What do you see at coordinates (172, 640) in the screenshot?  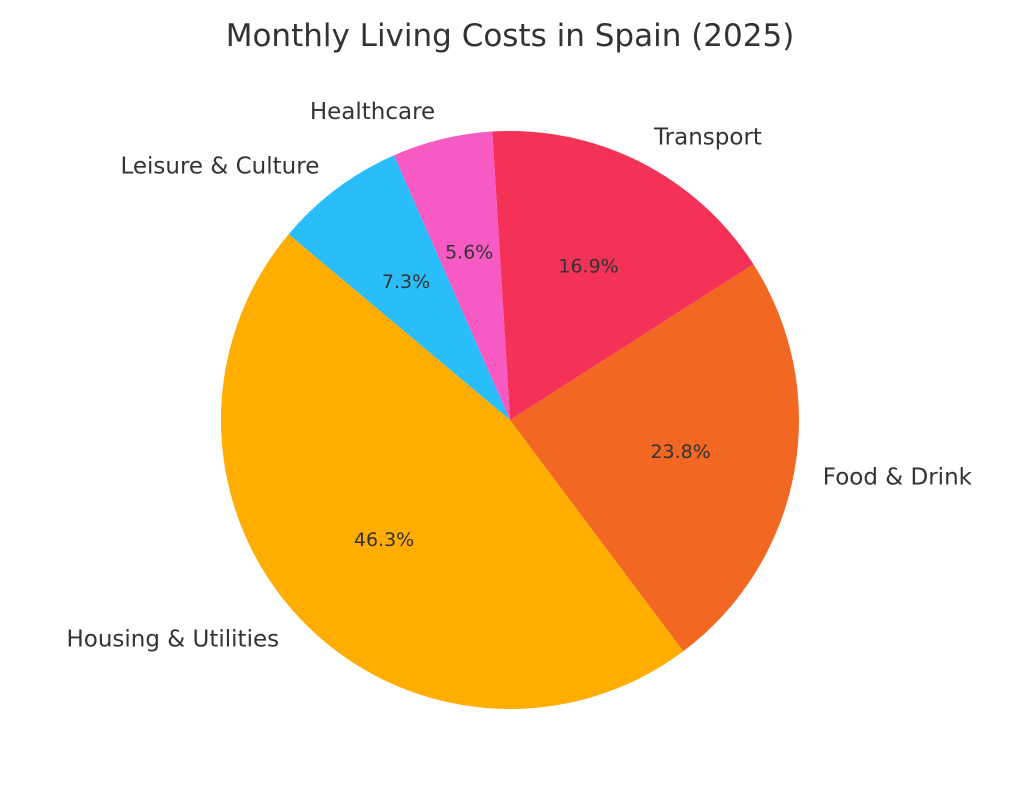 I see `slice-label: Housing & Utilities` at bounding box center [172, 640].